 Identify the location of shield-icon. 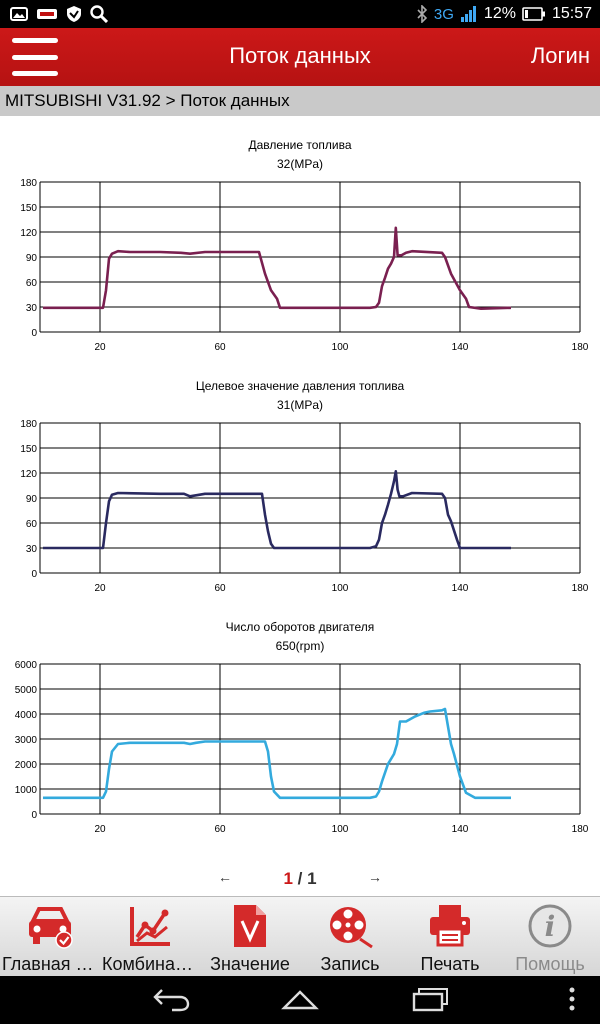
(74, 14).